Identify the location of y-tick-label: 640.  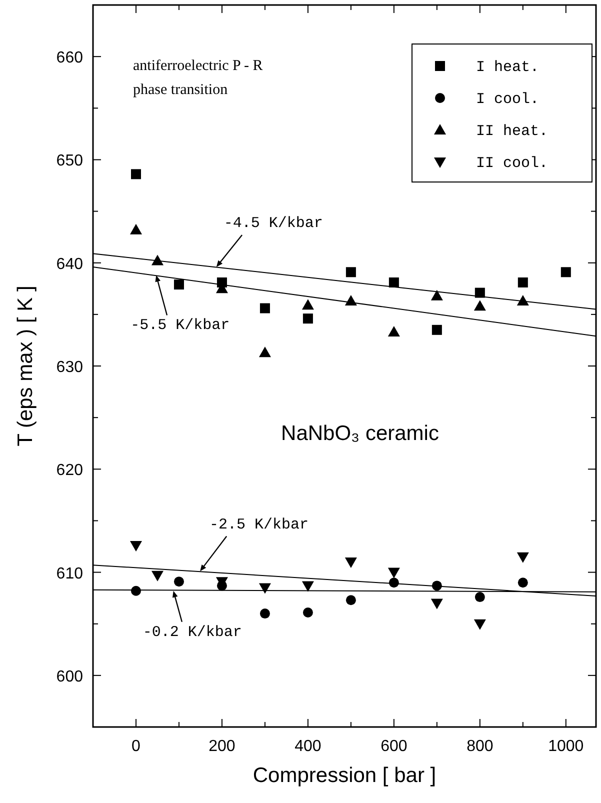
(70, 264).